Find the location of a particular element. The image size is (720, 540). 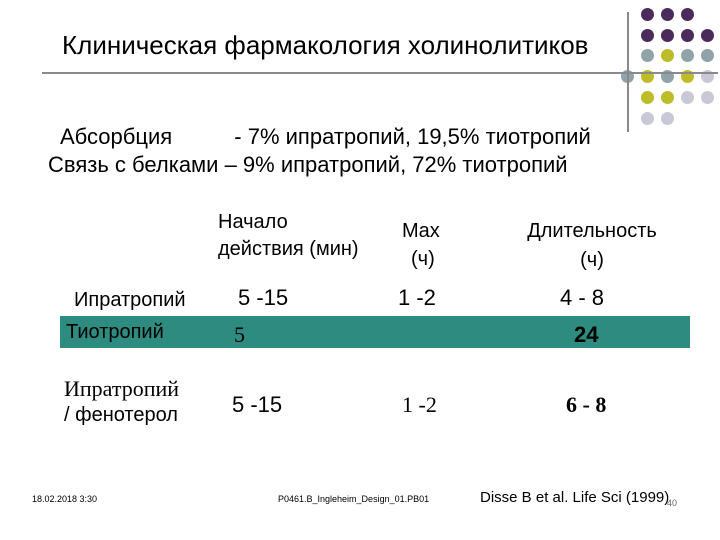

absorption-label: Абсорбция is located at coordinates (116, 136).